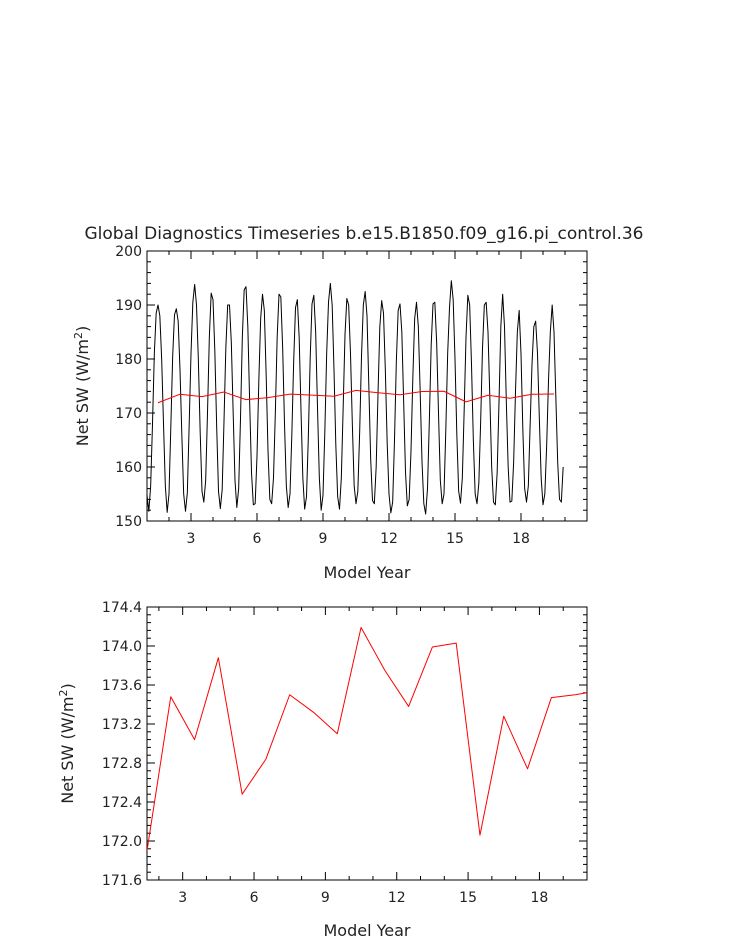 This screenshot has height=945, width=733. I want to click on y-tick-label: 174.4, so click(122, 608).